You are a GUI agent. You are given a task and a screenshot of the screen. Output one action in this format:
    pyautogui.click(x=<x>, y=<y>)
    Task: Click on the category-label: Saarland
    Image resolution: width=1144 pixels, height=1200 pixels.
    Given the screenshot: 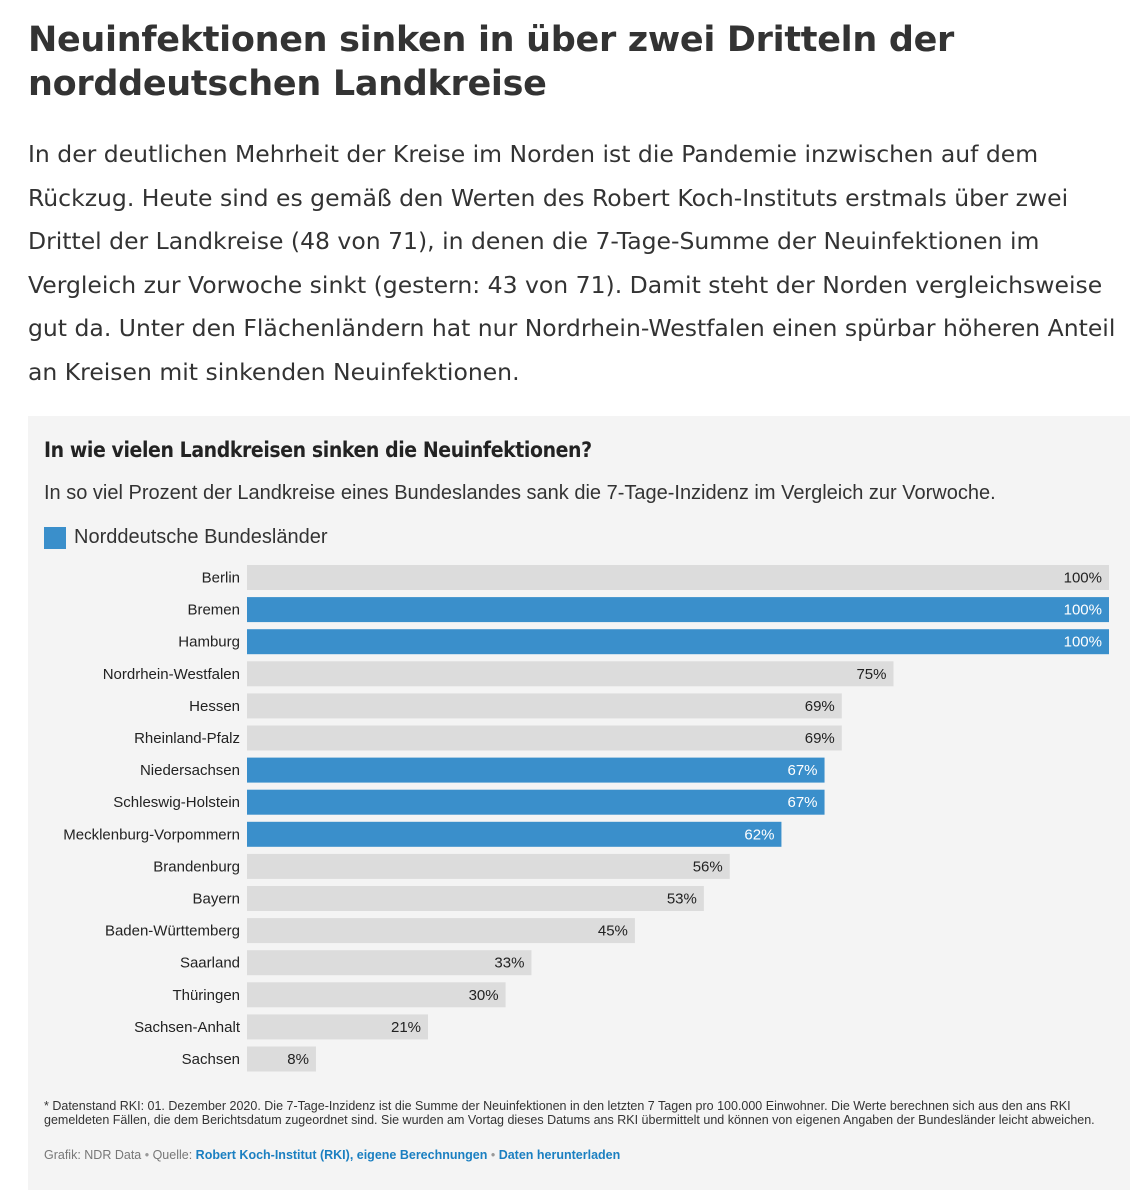 What is the action you would take?
    pyautogui.click(x=210, y=963)
    